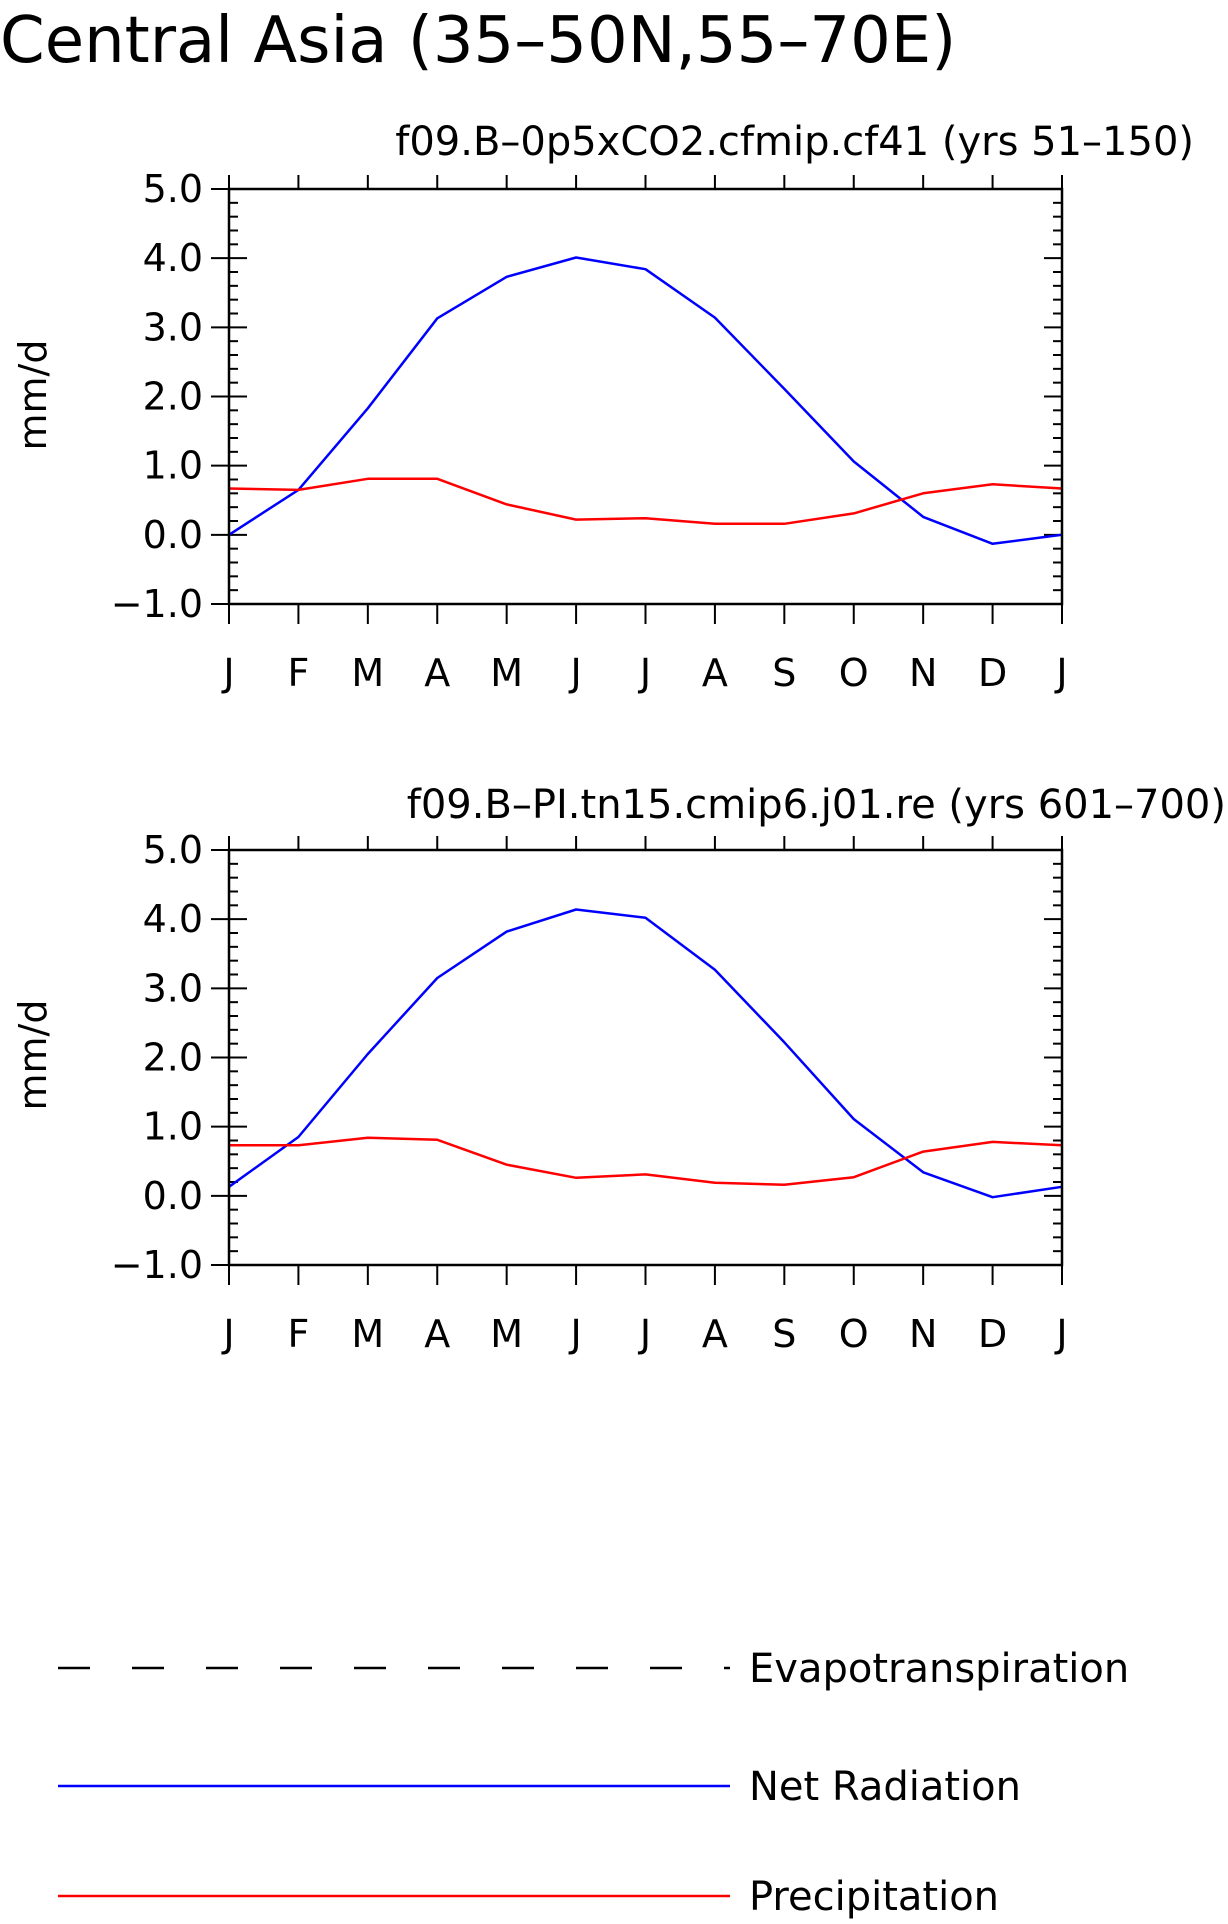  I want to click on y-axis-label-bottom: mm/d, so click(33, 1055).